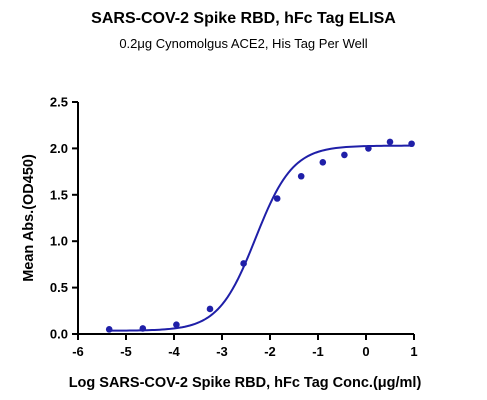  Describe the element at coordinates (243, 43) in the screenshot. I see `chart-subtitle: 0.2μg Cynomolgus ACE2, His Tag Per Well` at that location.